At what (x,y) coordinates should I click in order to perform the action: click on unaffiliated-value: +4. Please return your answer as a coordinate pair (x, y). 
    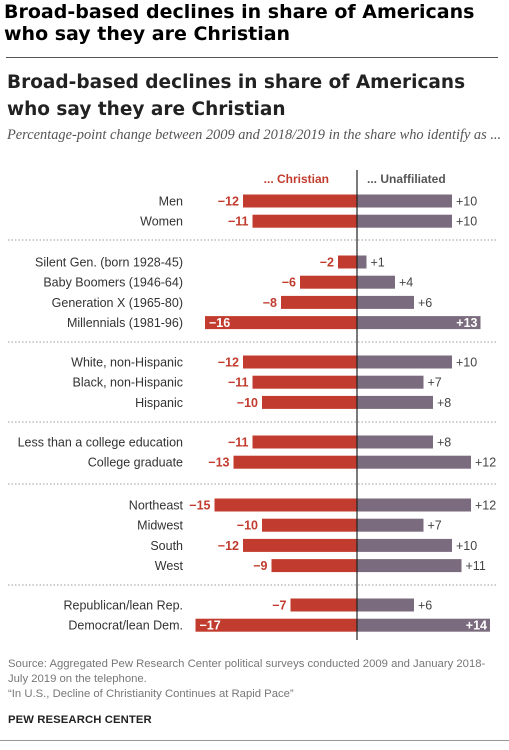
    Looking at the image, I should click on (406, 283).